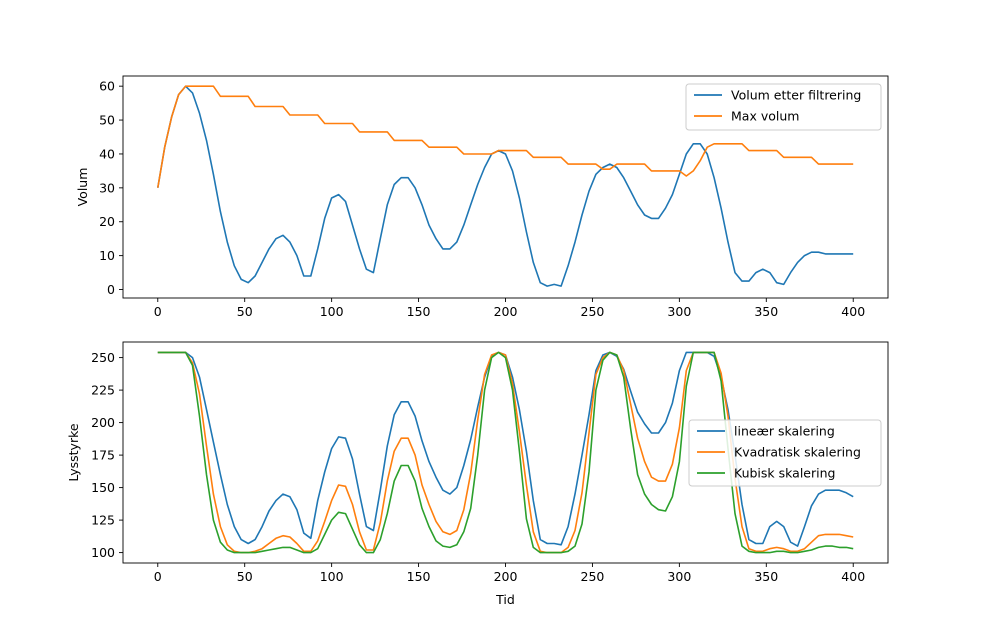  I want to click on y-tick-label: 50, so click(107, 120).